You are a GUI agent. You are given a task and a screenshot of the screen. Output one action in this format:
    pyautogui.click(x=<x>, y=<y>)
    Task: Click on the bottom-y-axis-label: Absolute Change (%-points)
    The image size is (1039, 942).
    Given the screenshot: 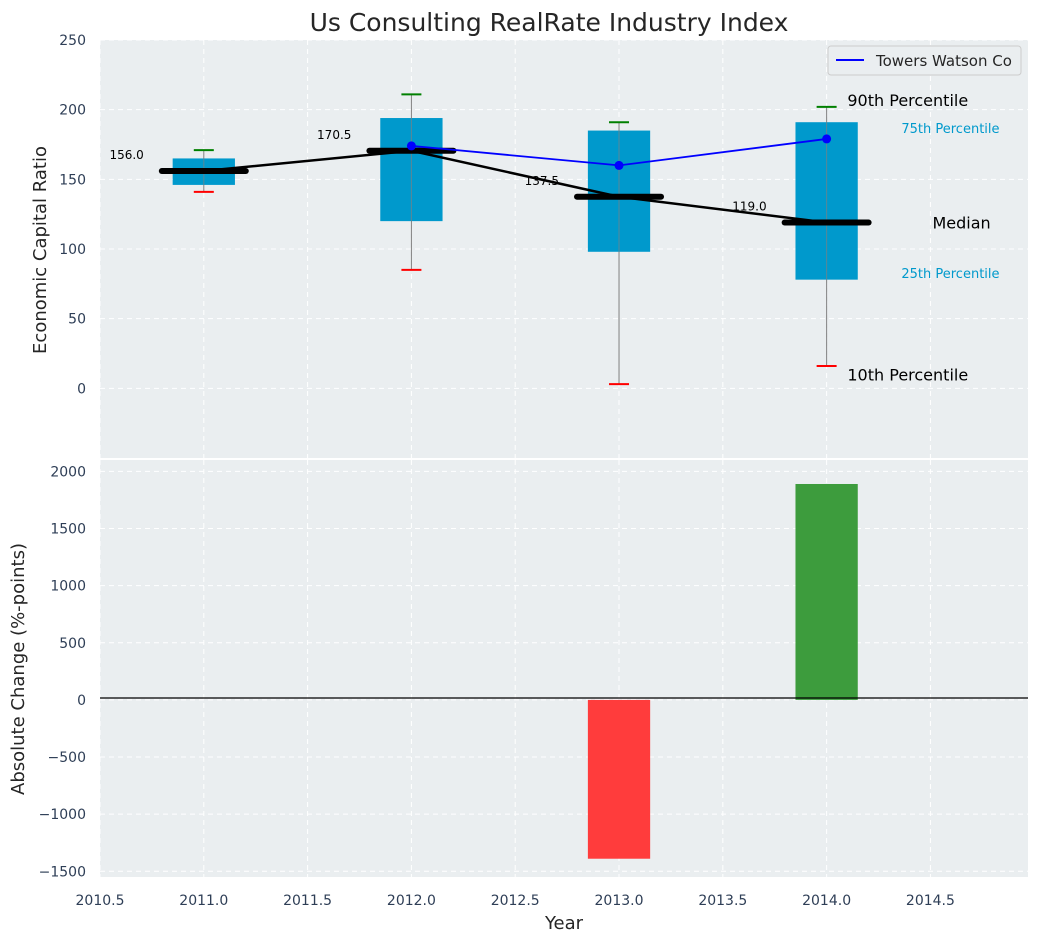 What is the action you would take?
    pyautogui.click(x=18, y=669)
    